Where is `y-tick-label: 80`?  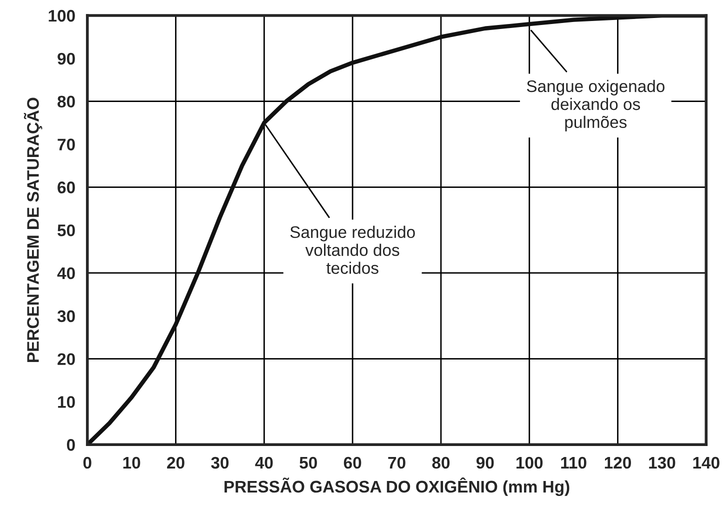 y-tick-label: 80 is located at coordinates (66, 102).